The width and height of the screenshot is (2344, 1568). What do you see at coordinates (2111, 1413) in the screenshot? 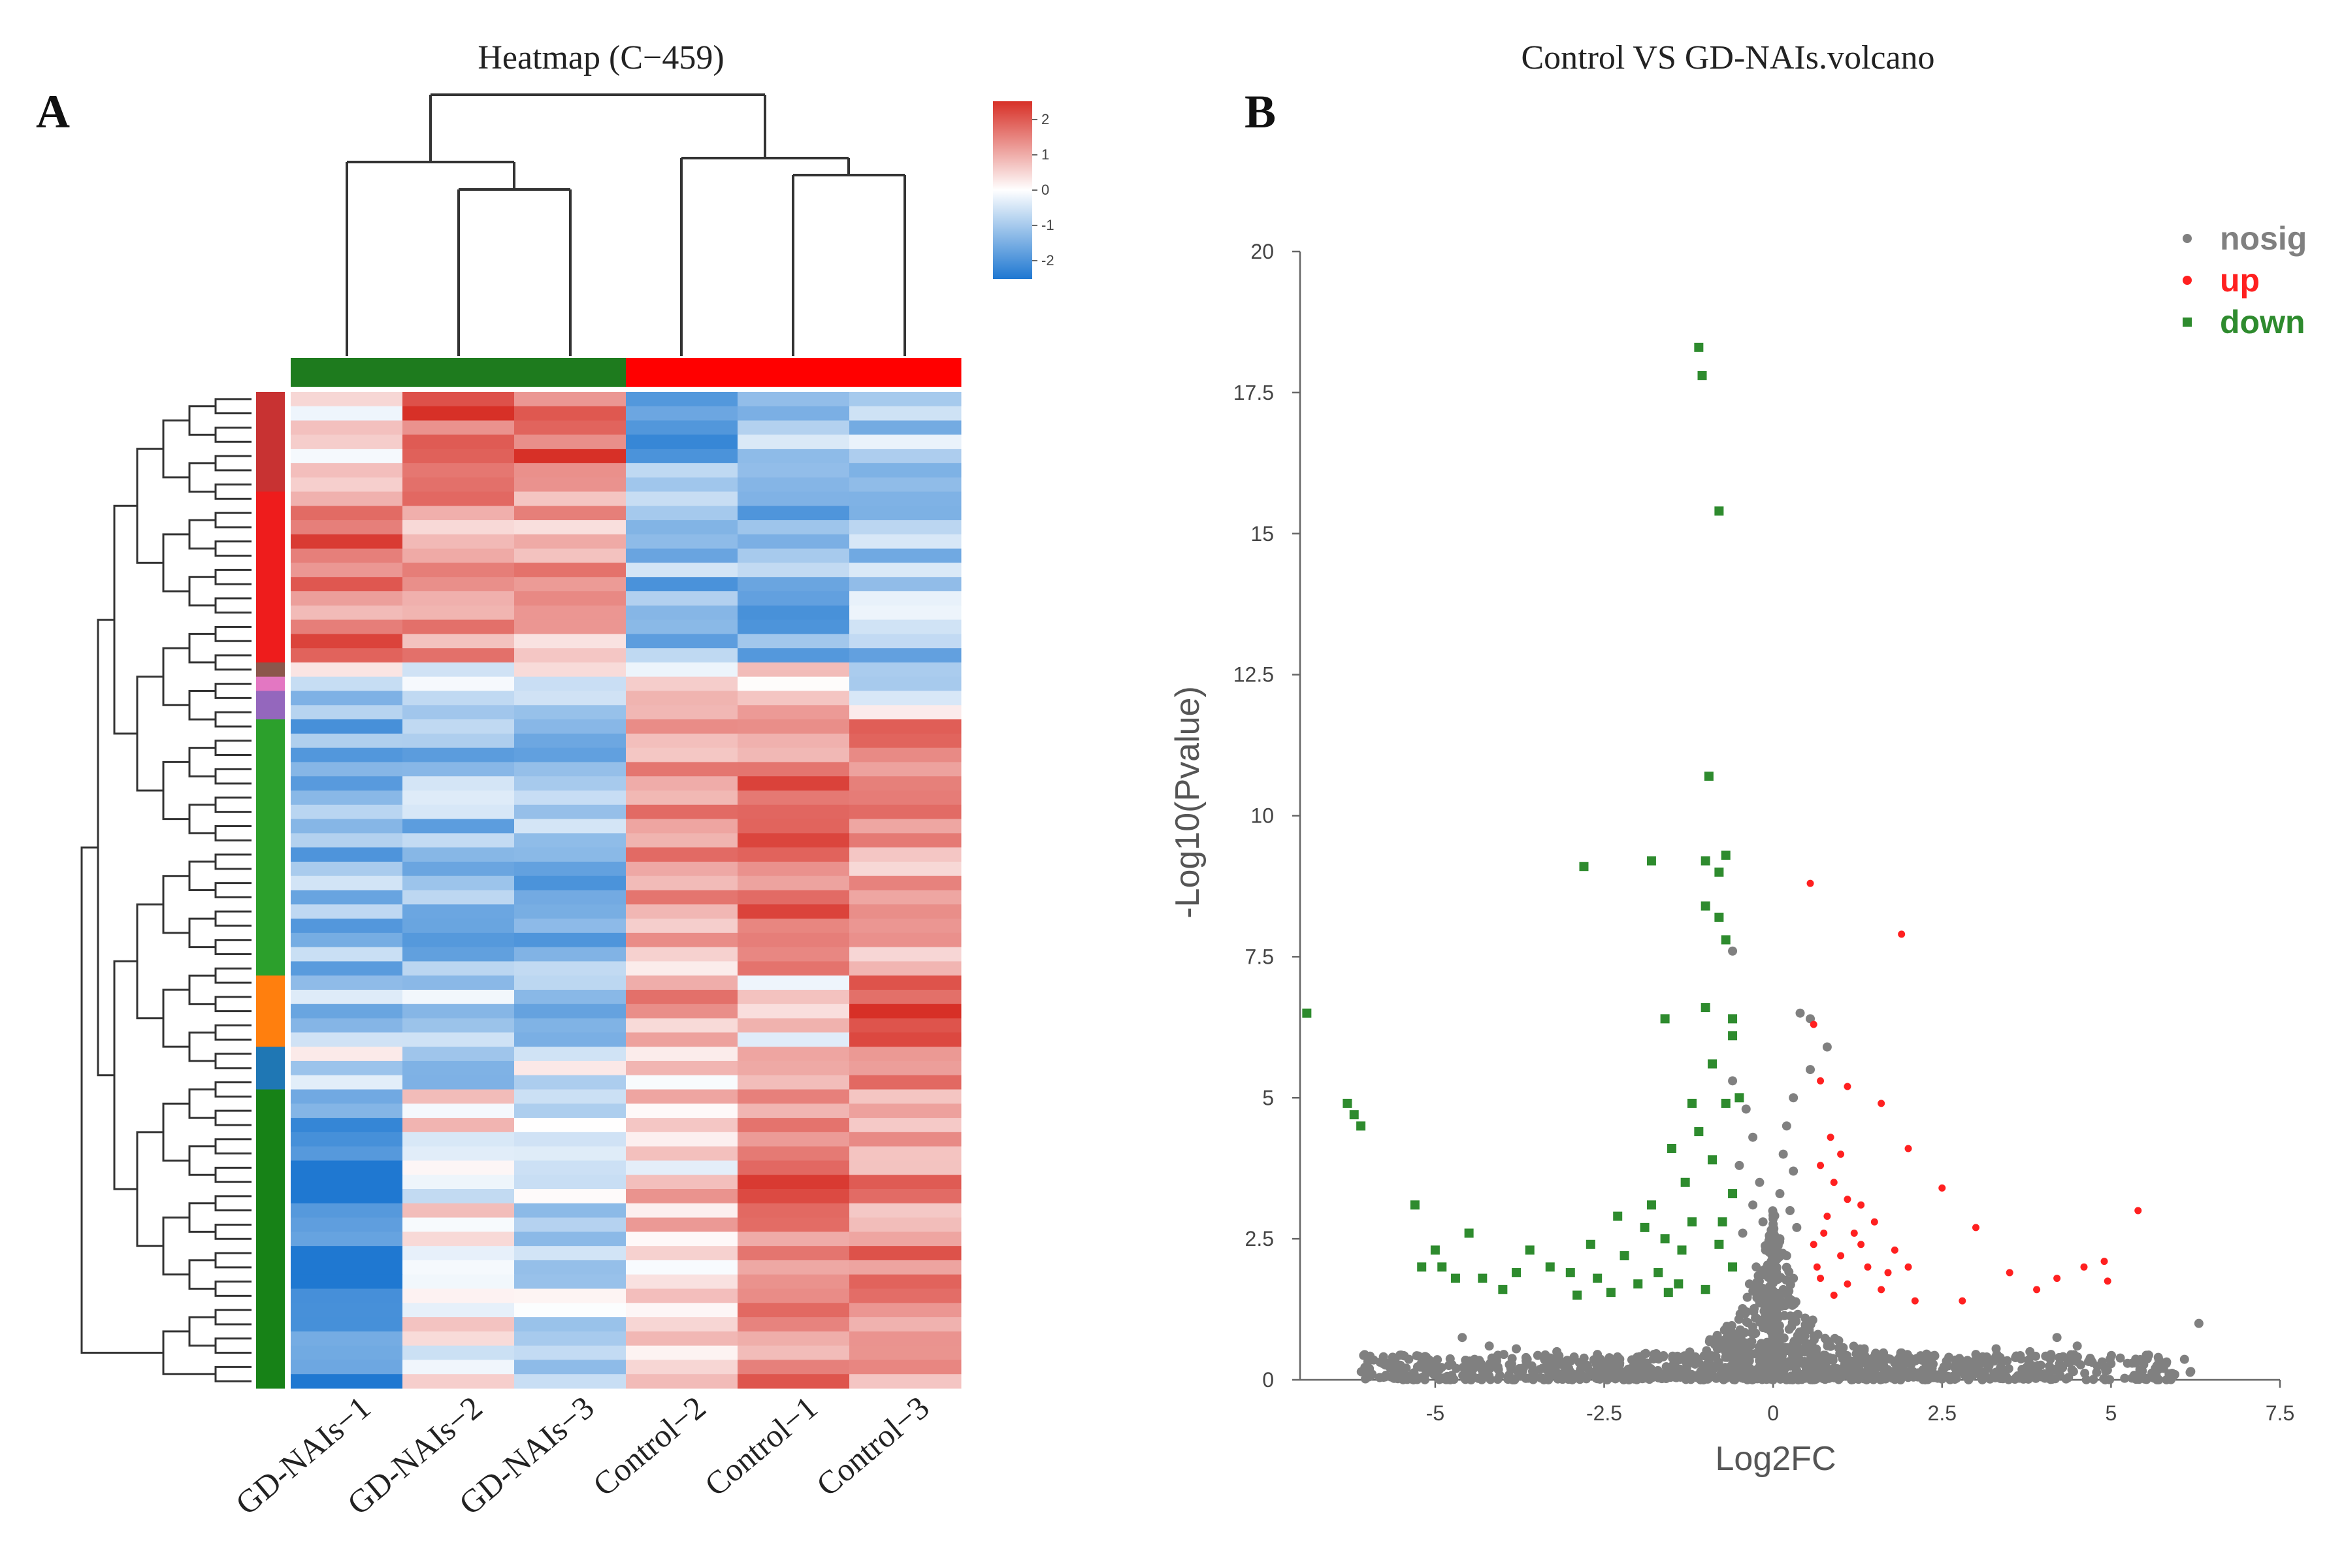
I see `x-tick-label: 5` at bounding box center [2111, 1413].